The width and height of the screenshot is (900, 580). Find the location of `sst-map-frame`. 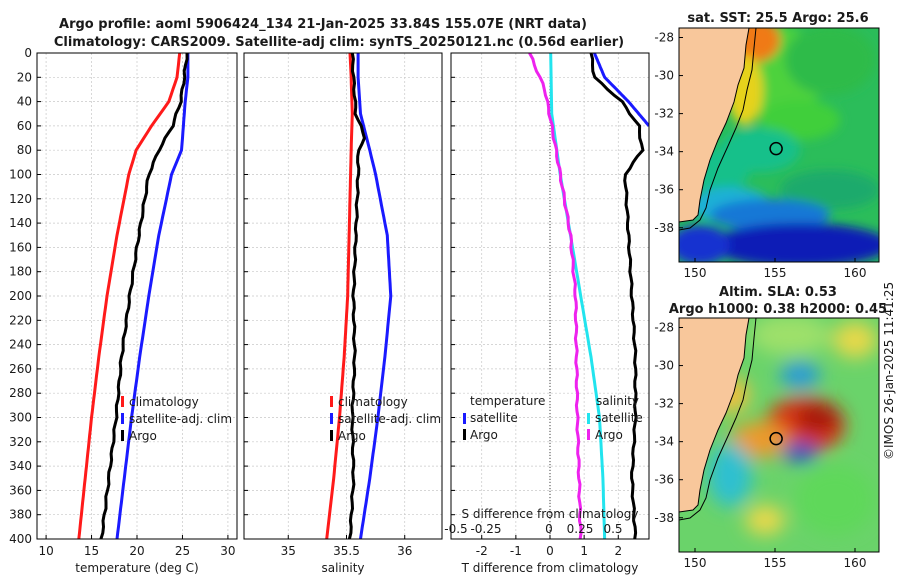

sst-map-frame is located at coordinates (779, 145).